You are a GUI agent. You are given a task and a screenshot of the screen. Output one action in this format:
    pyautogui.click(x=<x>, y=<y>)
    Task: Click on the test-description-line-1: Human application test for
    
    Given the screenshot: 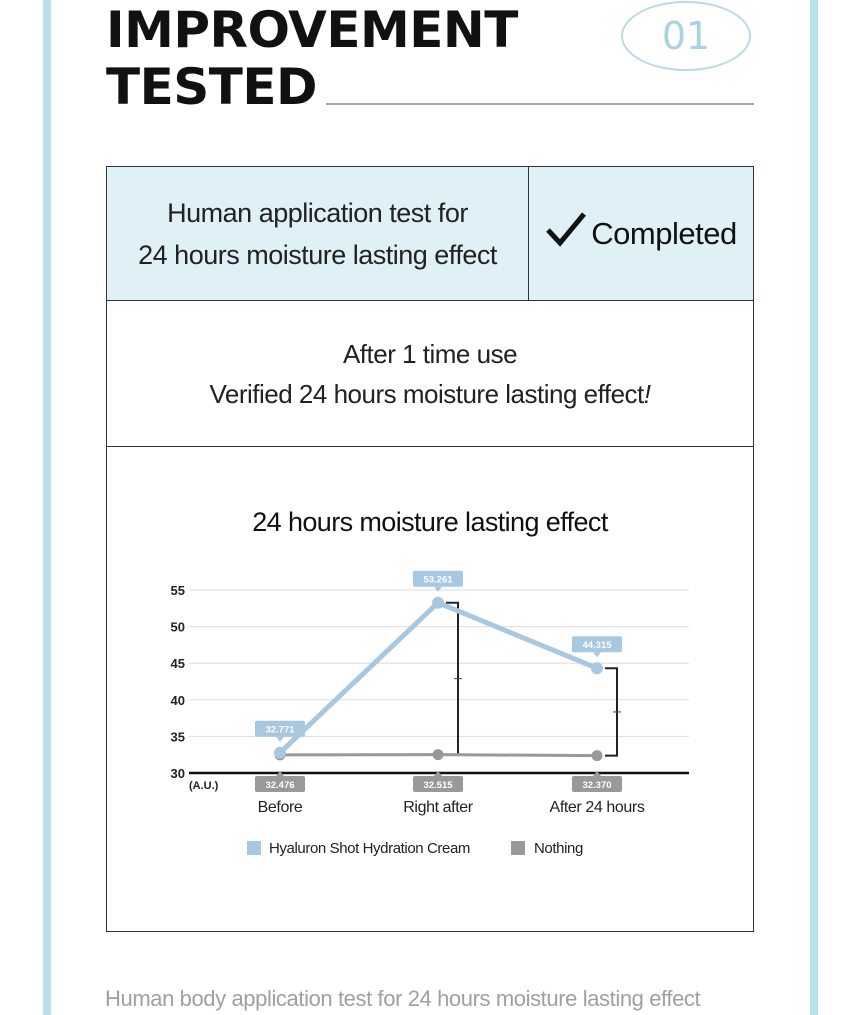 What is the action you would take?
    pyautogui.click(x=317, y=212)
    